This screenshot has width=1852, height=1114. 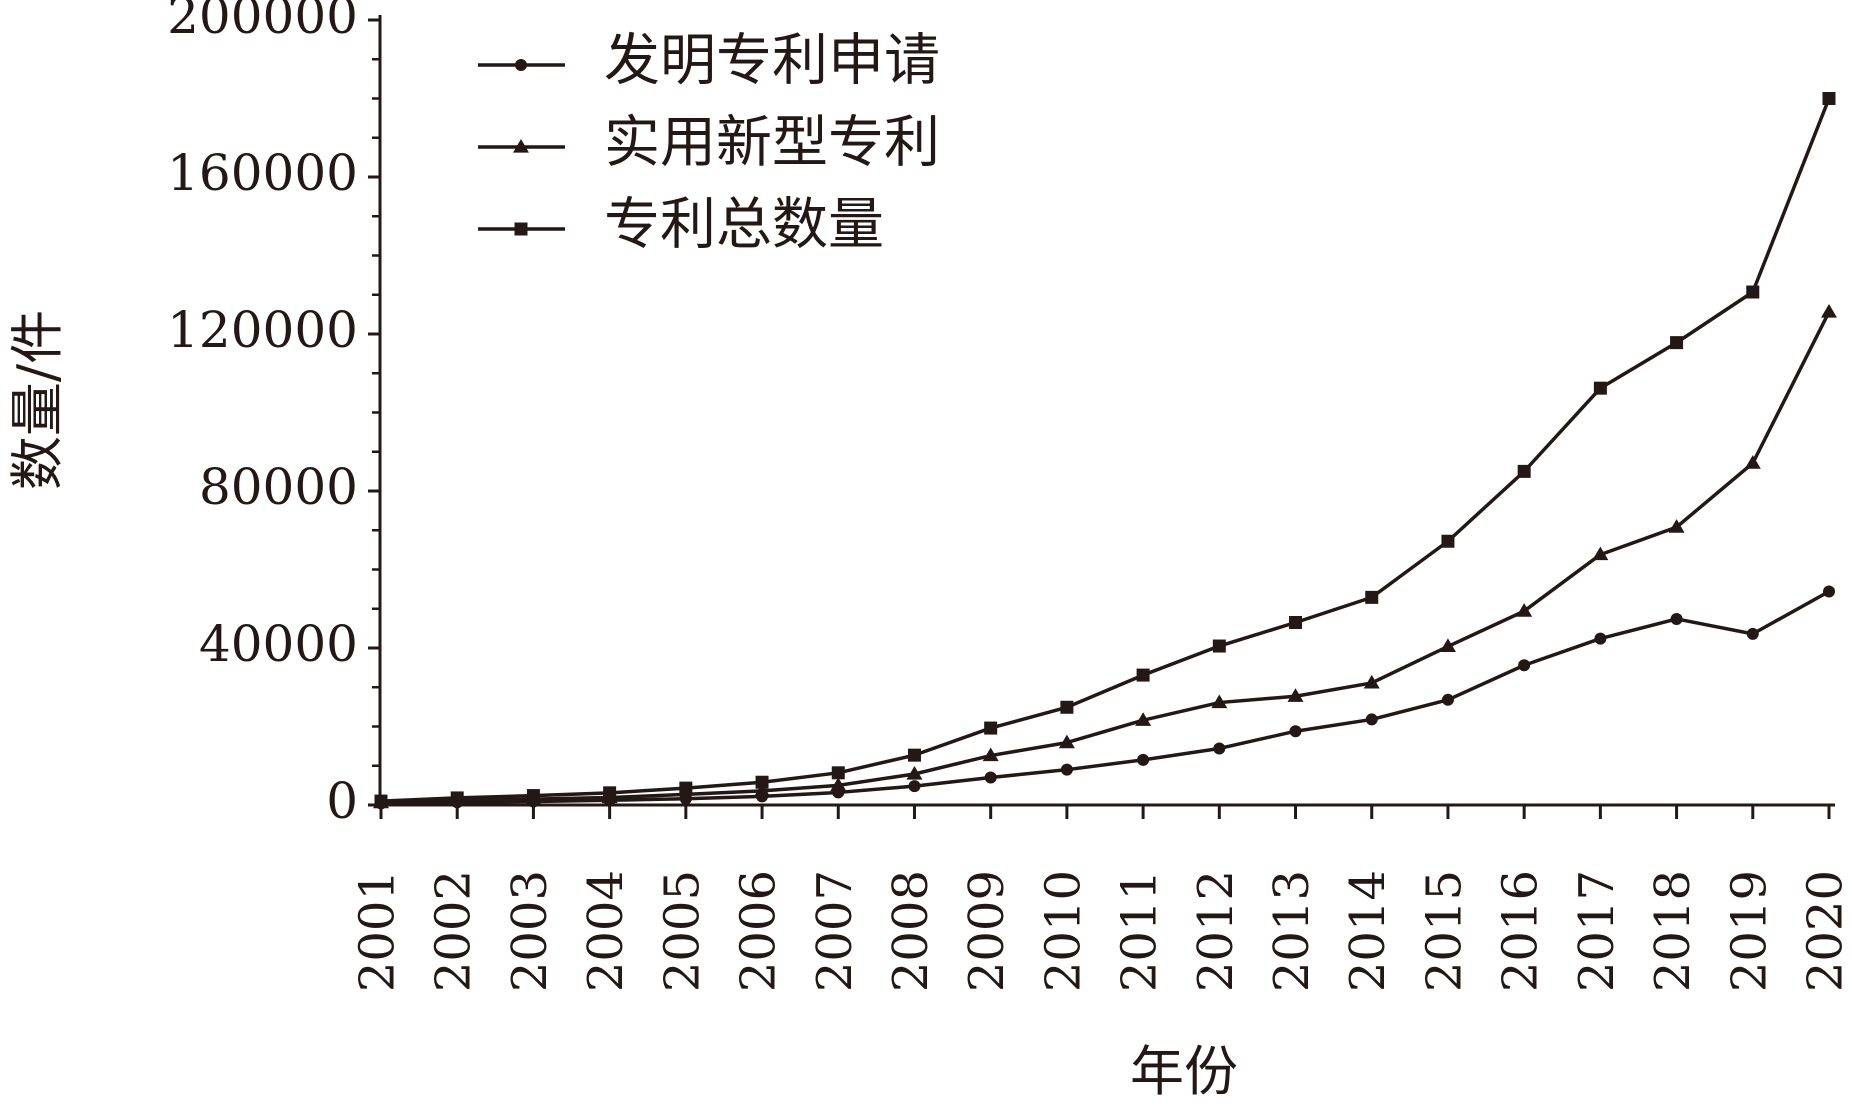 What do you see at coordinates (1749, 931) in the screenshot?
I see `x-tick-label: 2019` at bounding box center [1749, 931].